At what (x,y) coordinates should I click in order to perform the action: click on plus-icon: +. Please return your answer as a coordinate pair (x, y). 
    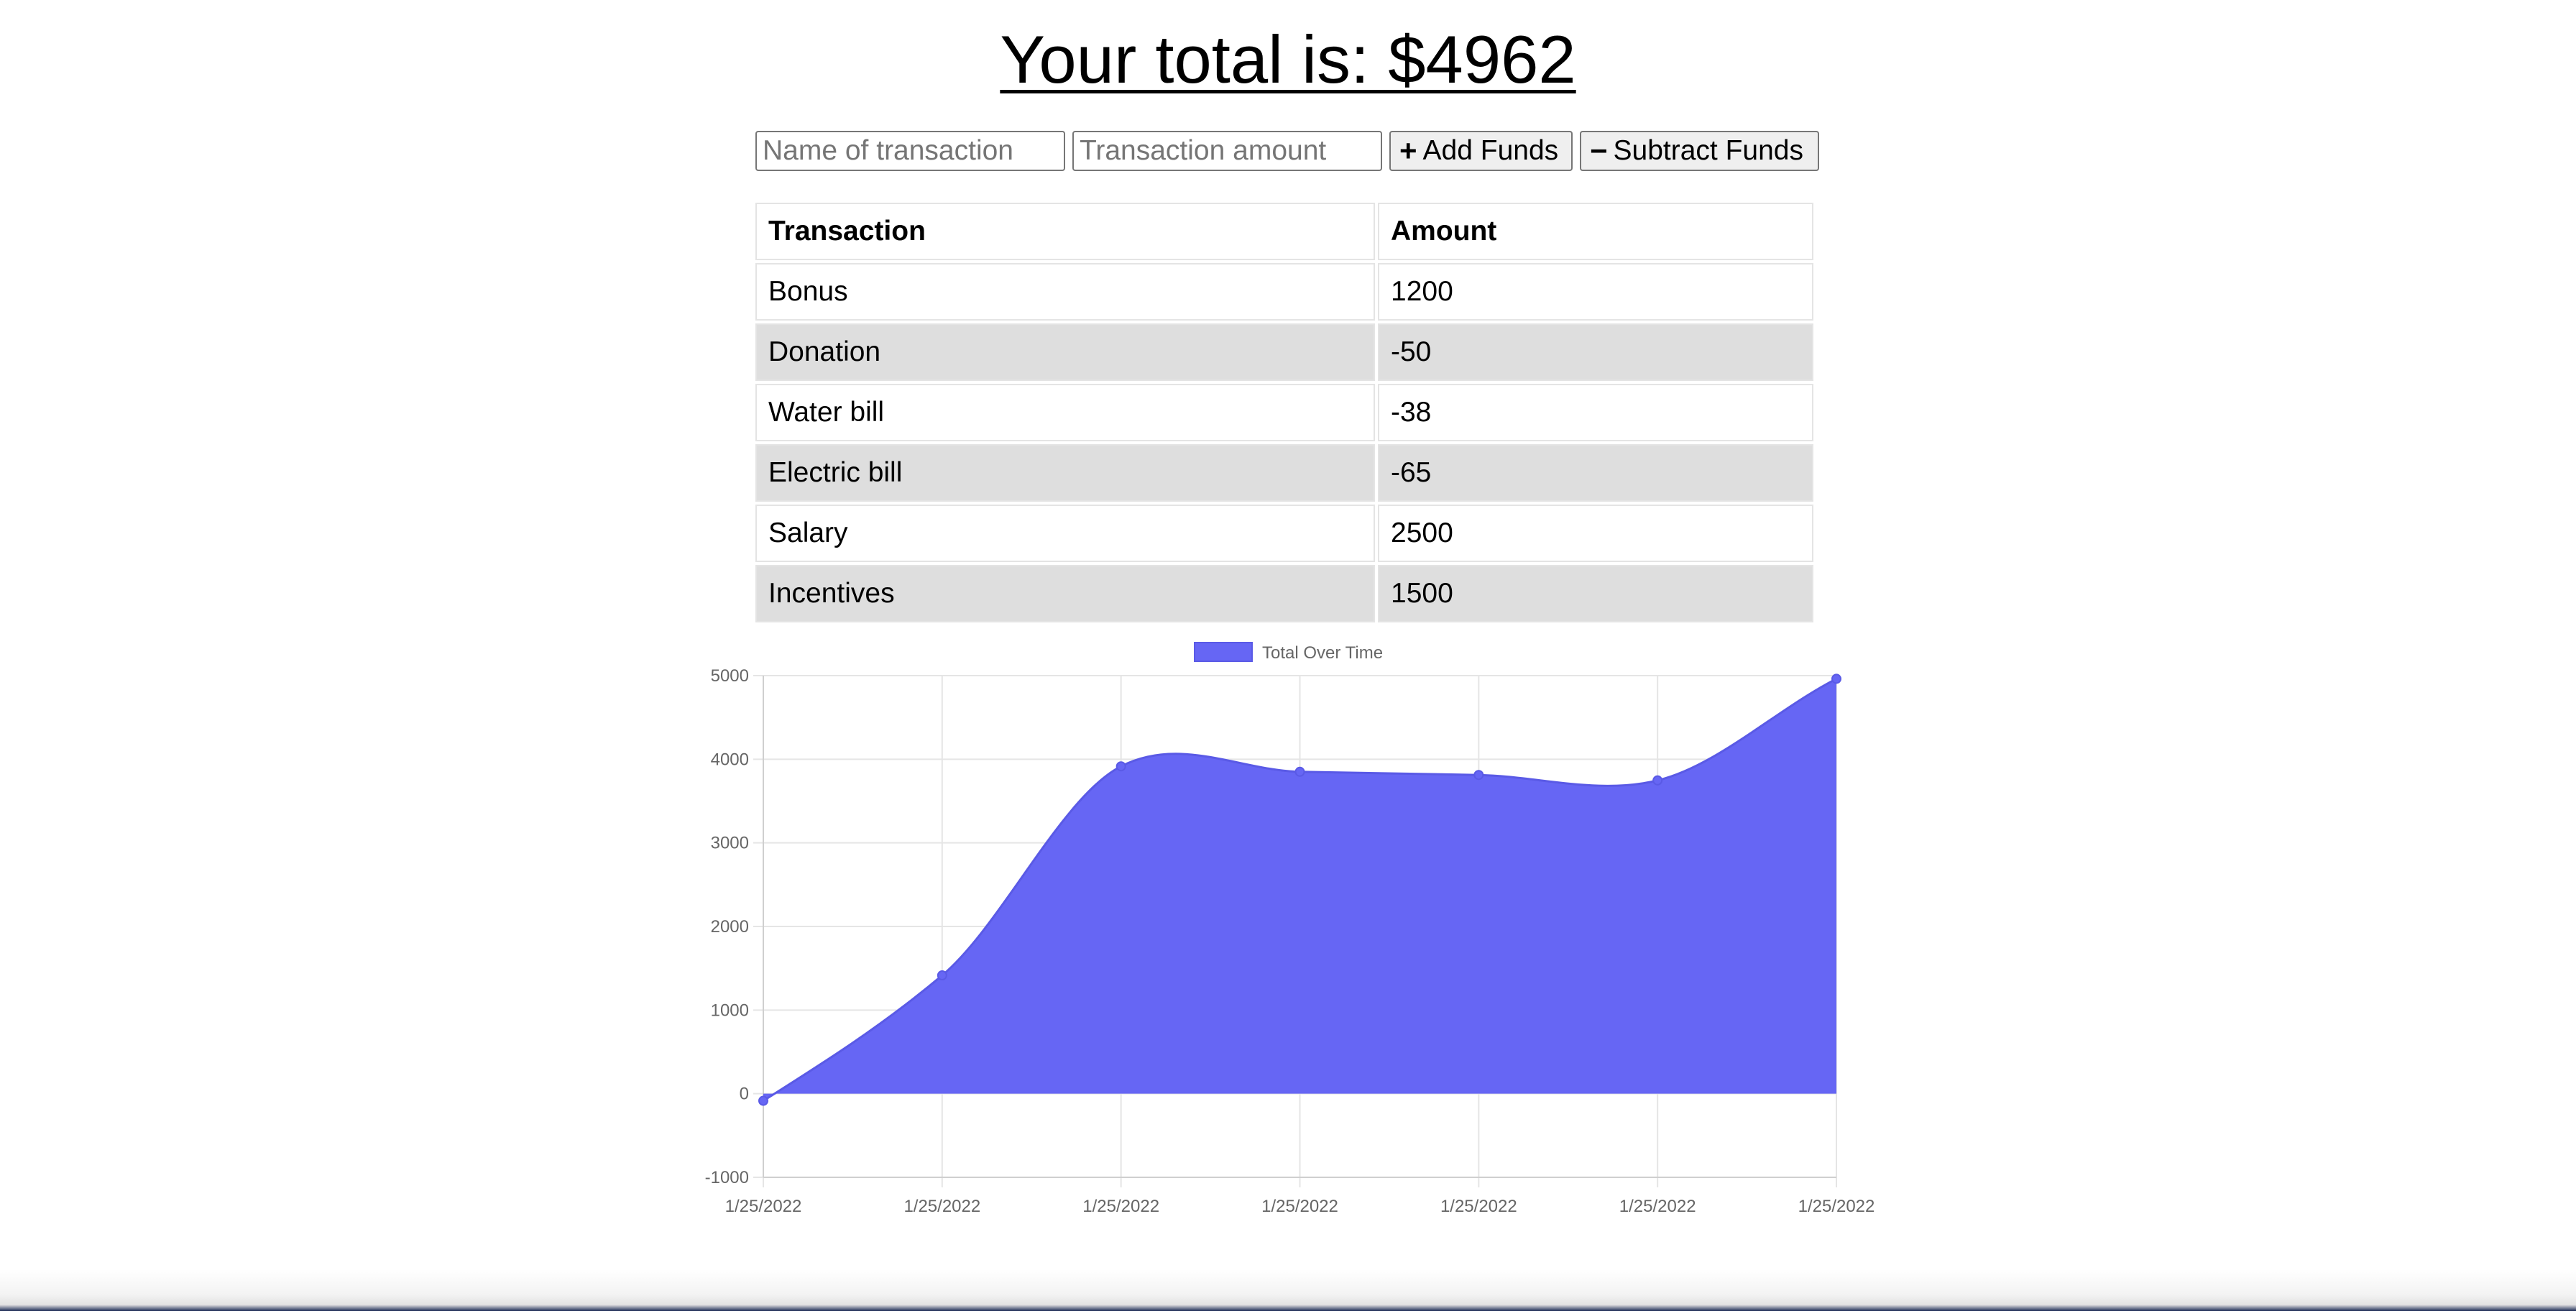
    Looking at the image, I should click on (1408, 150).